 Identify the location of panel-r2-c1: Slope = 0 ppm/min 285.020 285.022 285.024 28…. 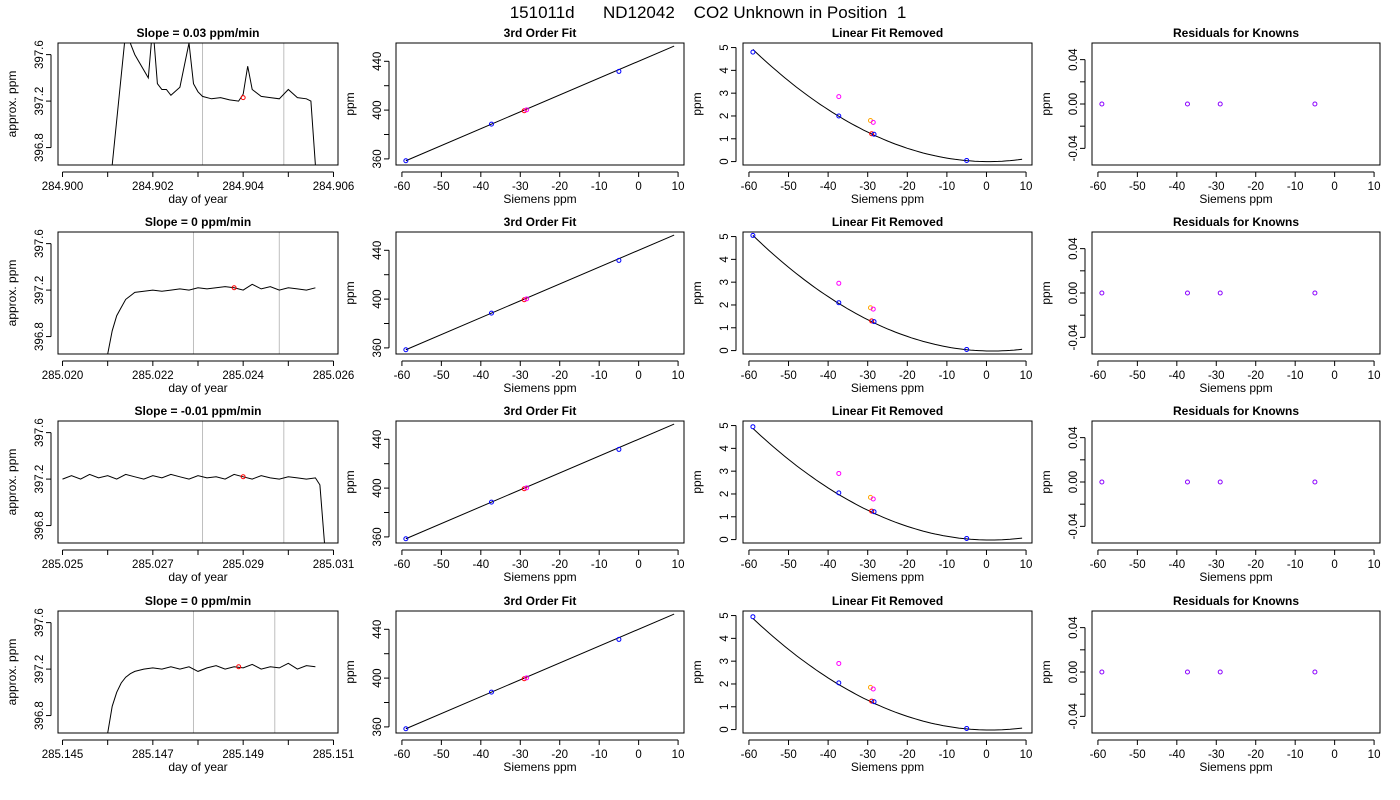
(179, 305).